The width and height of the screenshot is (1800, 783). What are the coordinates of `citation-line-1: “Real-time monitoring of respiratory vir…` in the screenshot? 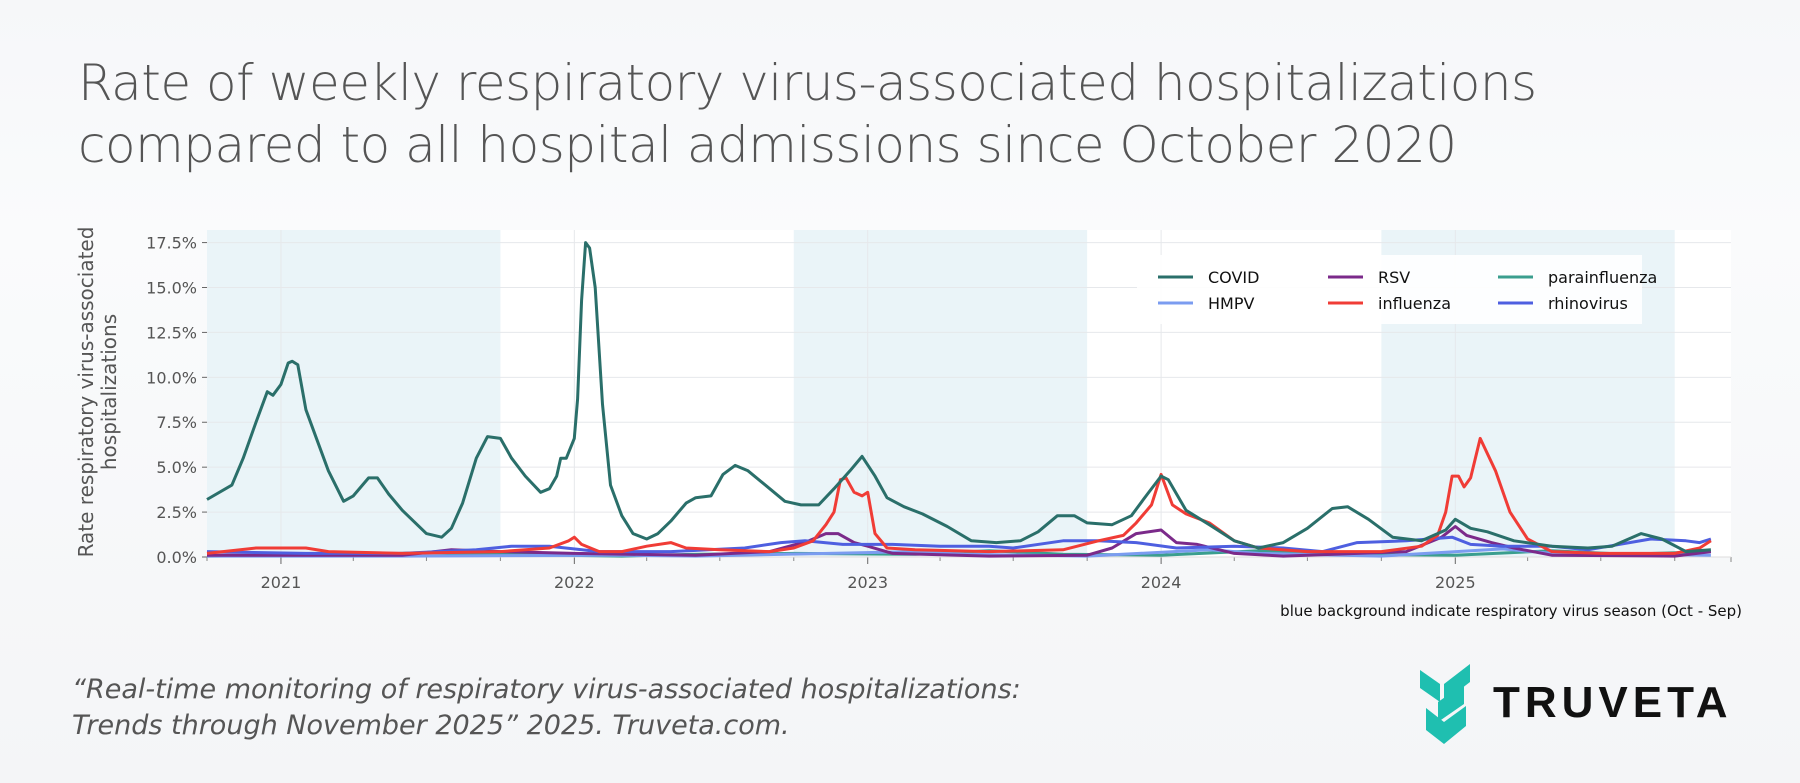 It's located at (546, 689).